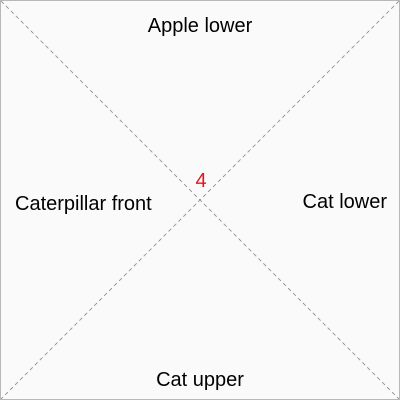  I want to click on quadrant-label-right: Cat lower, so click(344, 202).